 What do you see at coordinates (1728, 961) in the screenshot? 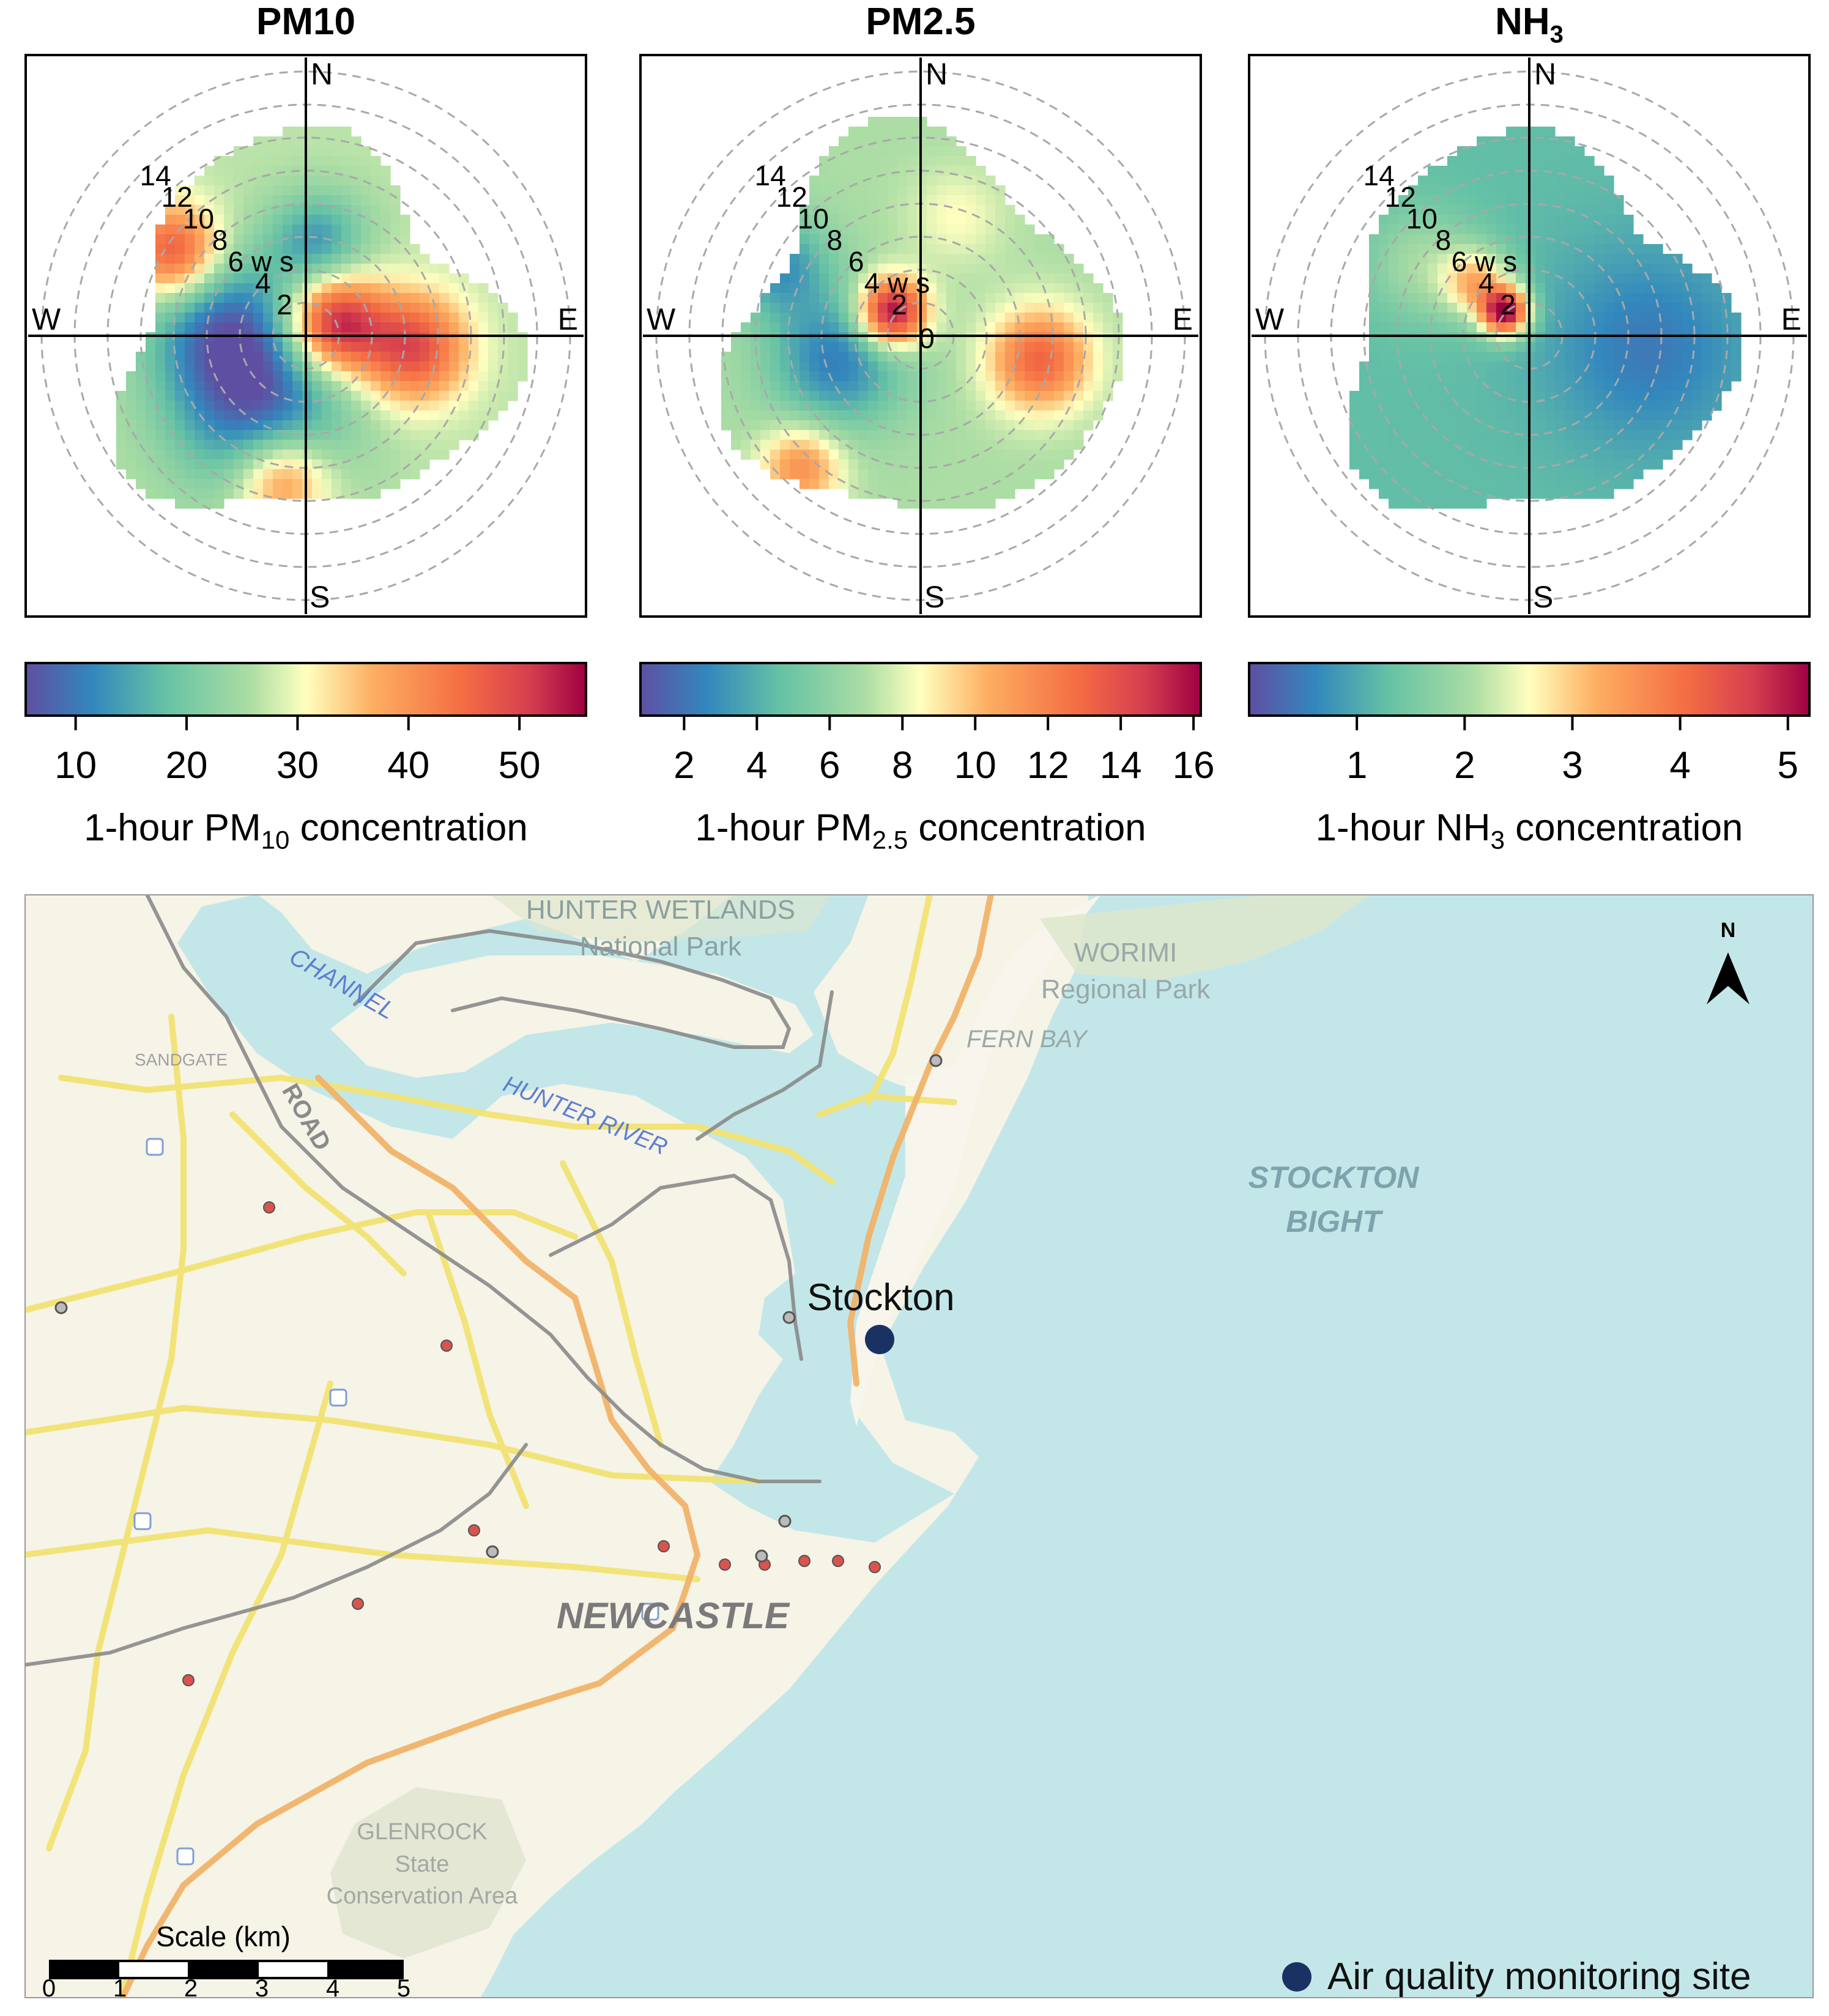
I see `north-arrow: N` at bounding box center [1728, 961].